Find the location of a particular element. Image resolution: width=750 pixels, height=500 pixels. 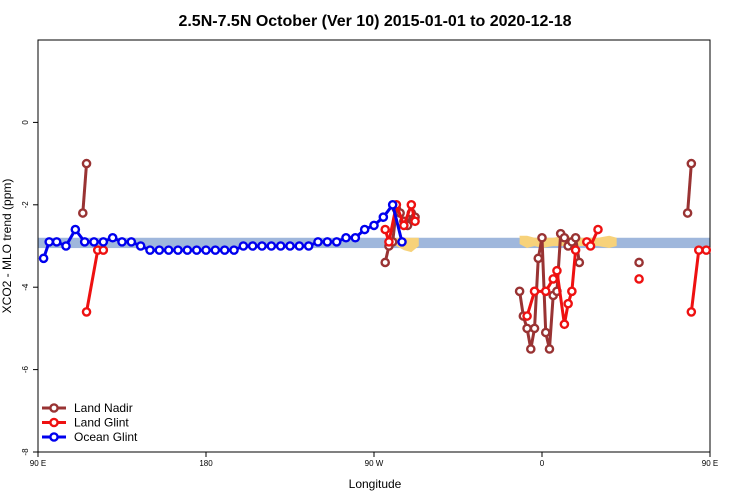

y-tick-label-2: -4 is located at coordinates (25, 287).